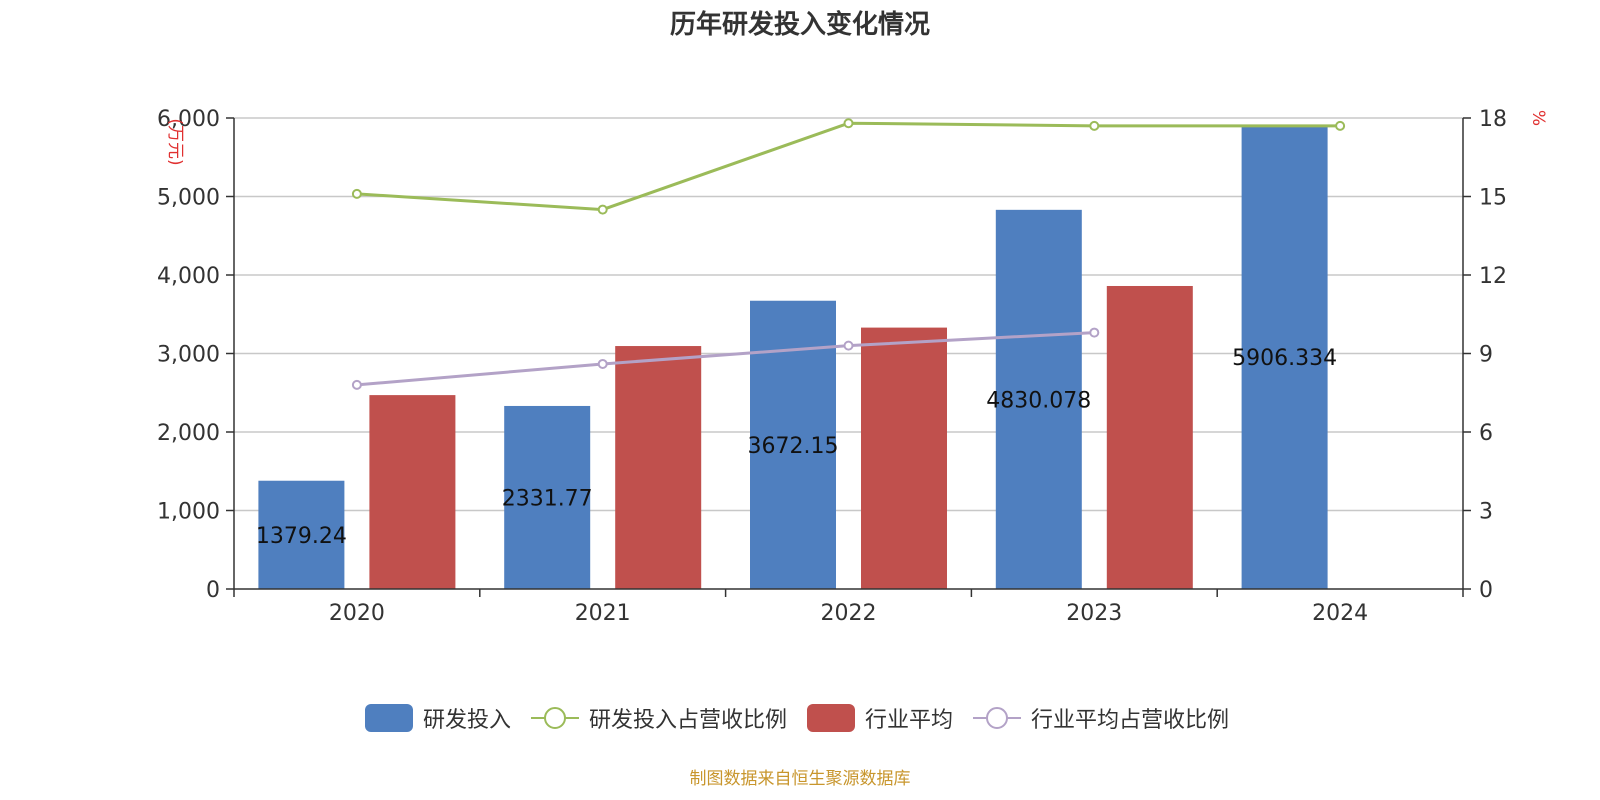 This screenshot has width=1600, height=800. I want to click on bar-data-label: 3672.15, so click(793, 446).